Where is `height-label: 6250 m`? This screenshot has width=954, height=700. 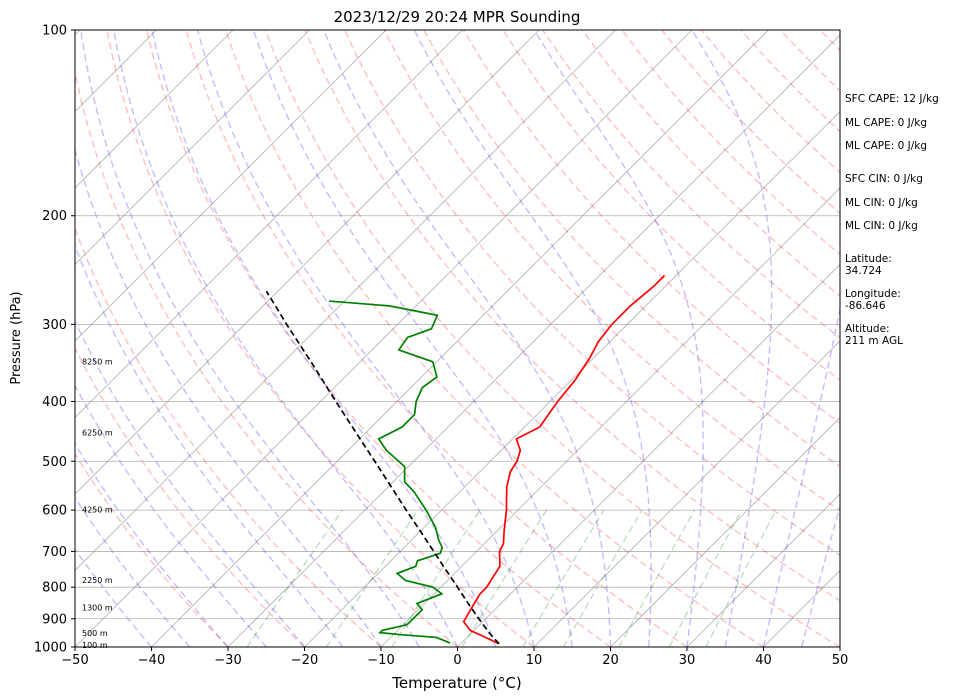
height-label: 6250 m is located at coordinates (97, 433).